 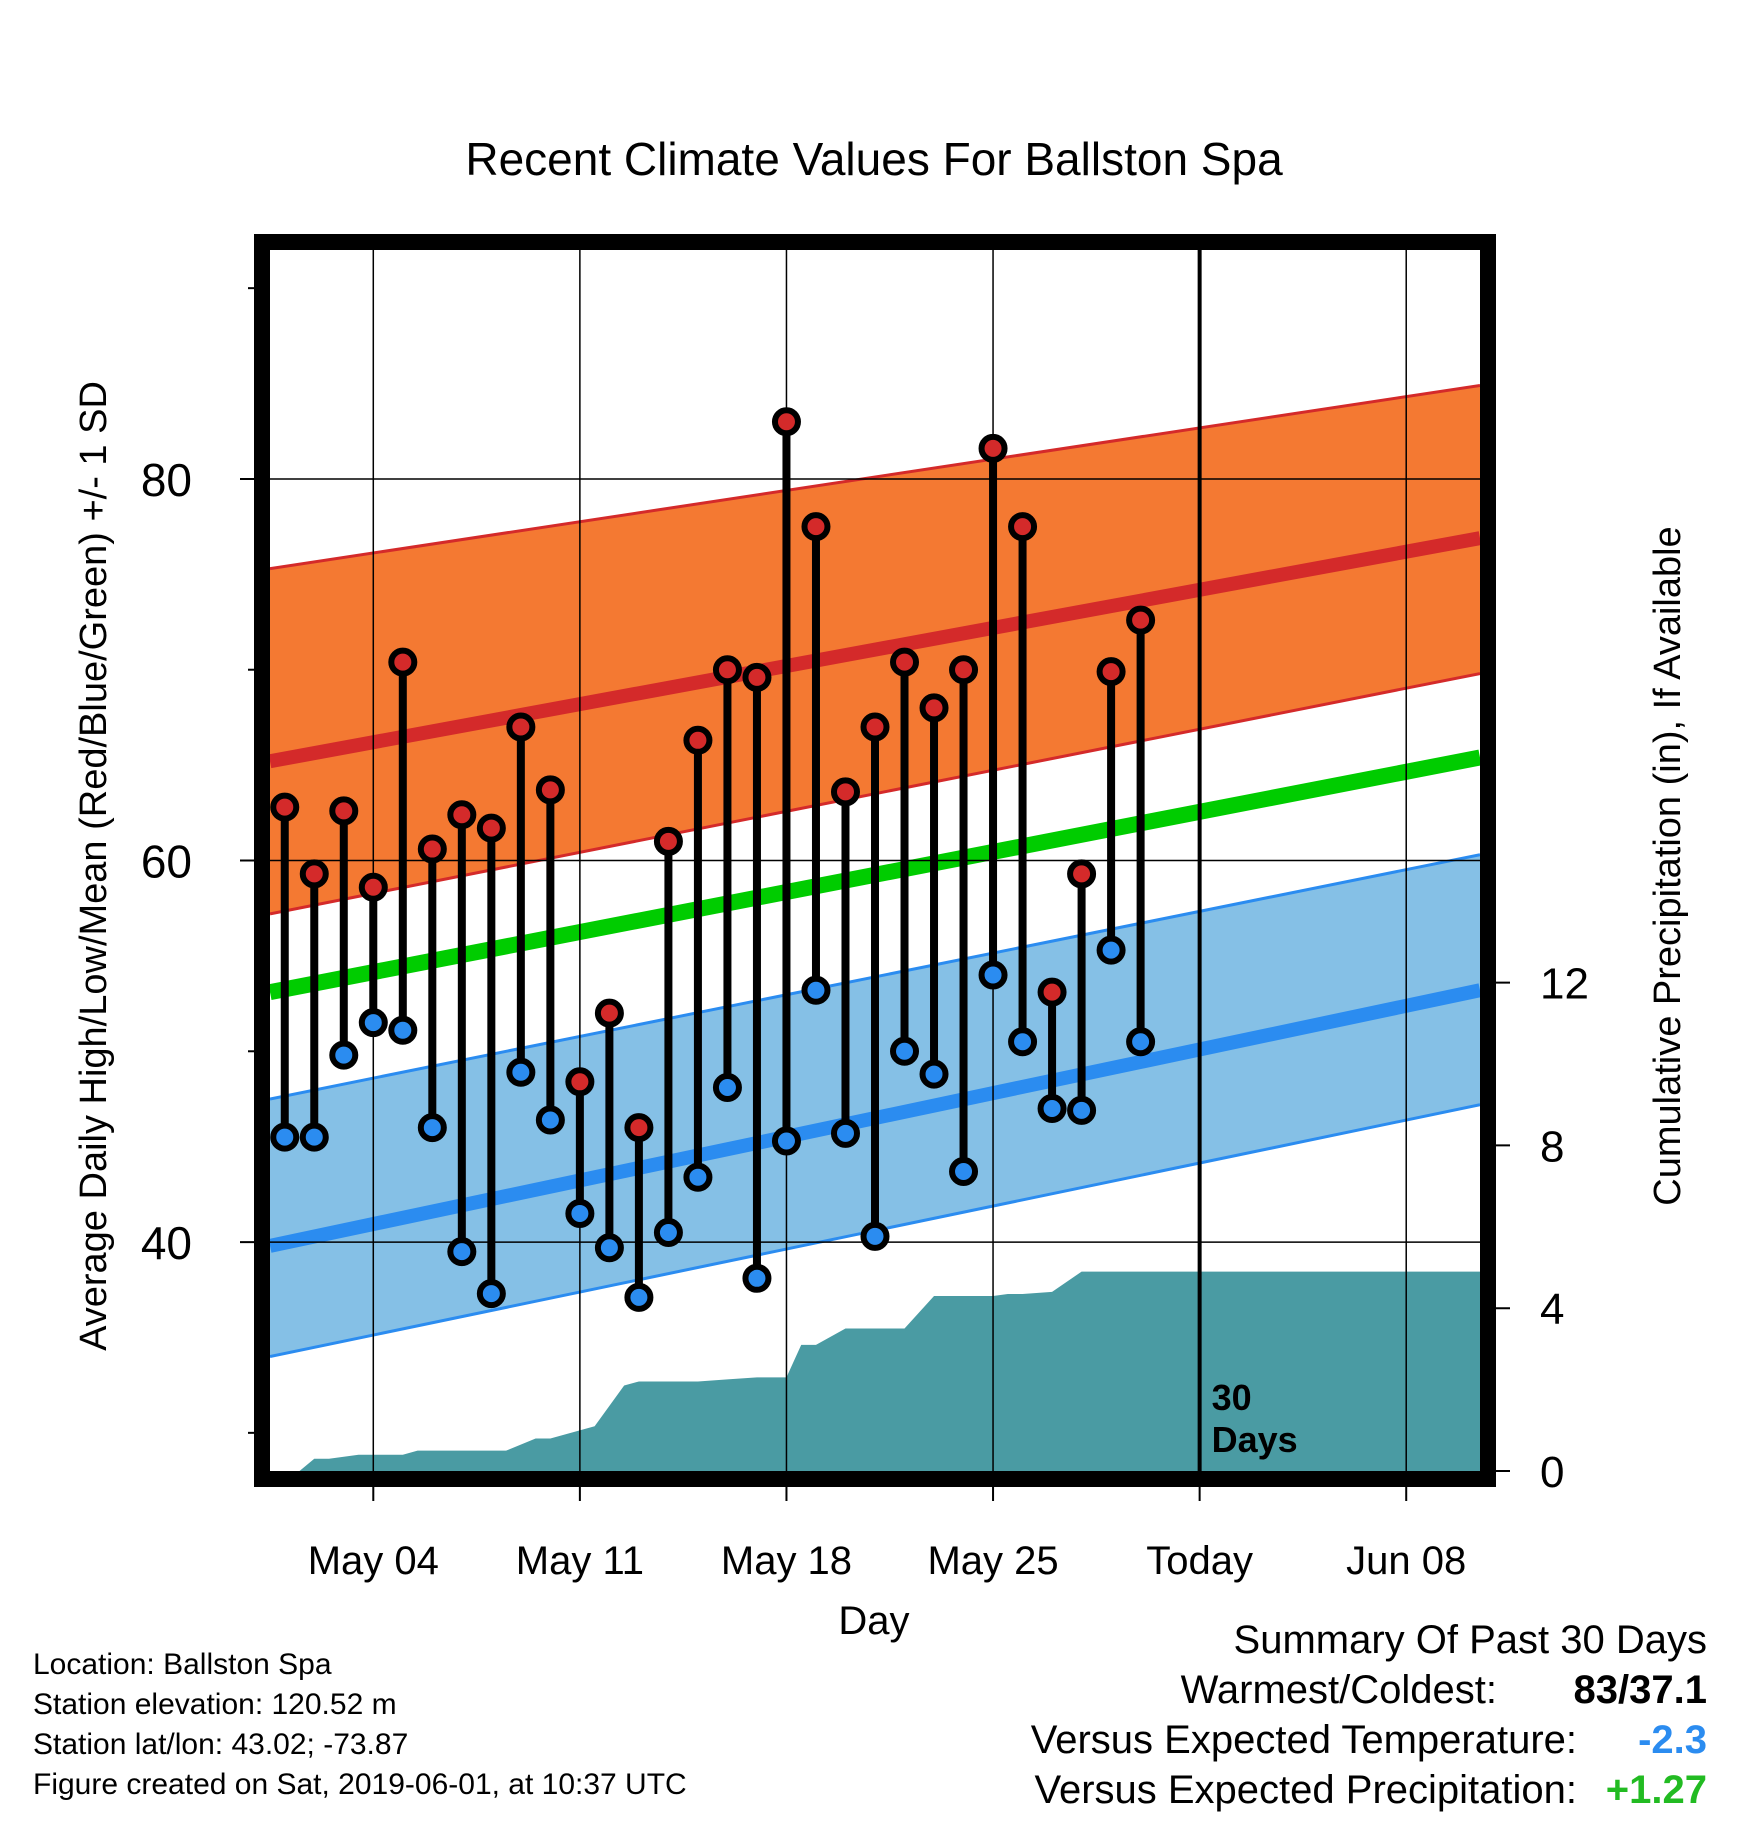 I want to click on precip-area, so click(x=875, y=1371).